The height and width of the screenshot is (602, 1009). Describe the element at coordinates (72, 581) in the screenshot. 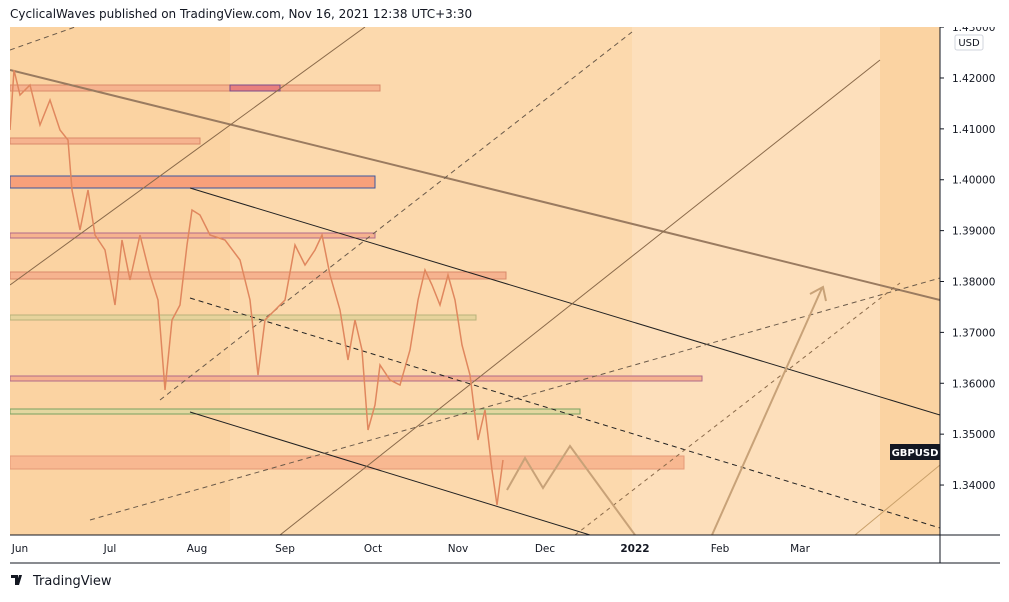

I see `footer-brand: TradingView` at that location.